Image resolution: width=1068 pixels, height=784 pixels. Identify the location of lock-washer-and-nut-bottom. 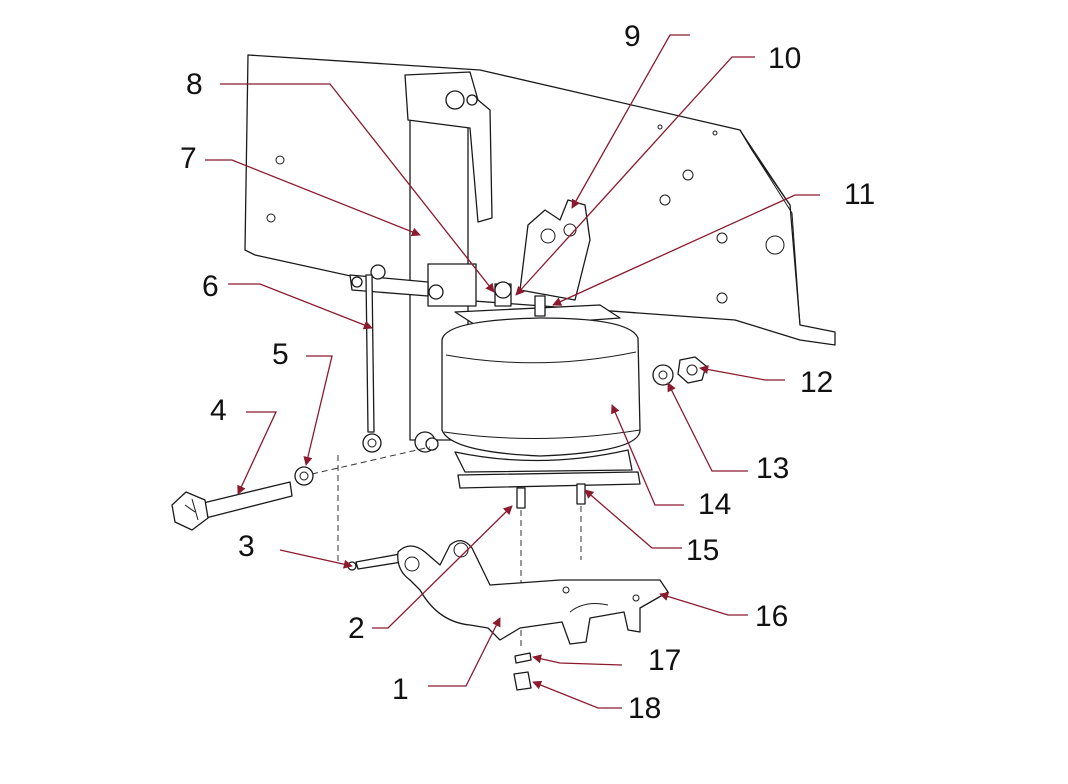
(522, 671).